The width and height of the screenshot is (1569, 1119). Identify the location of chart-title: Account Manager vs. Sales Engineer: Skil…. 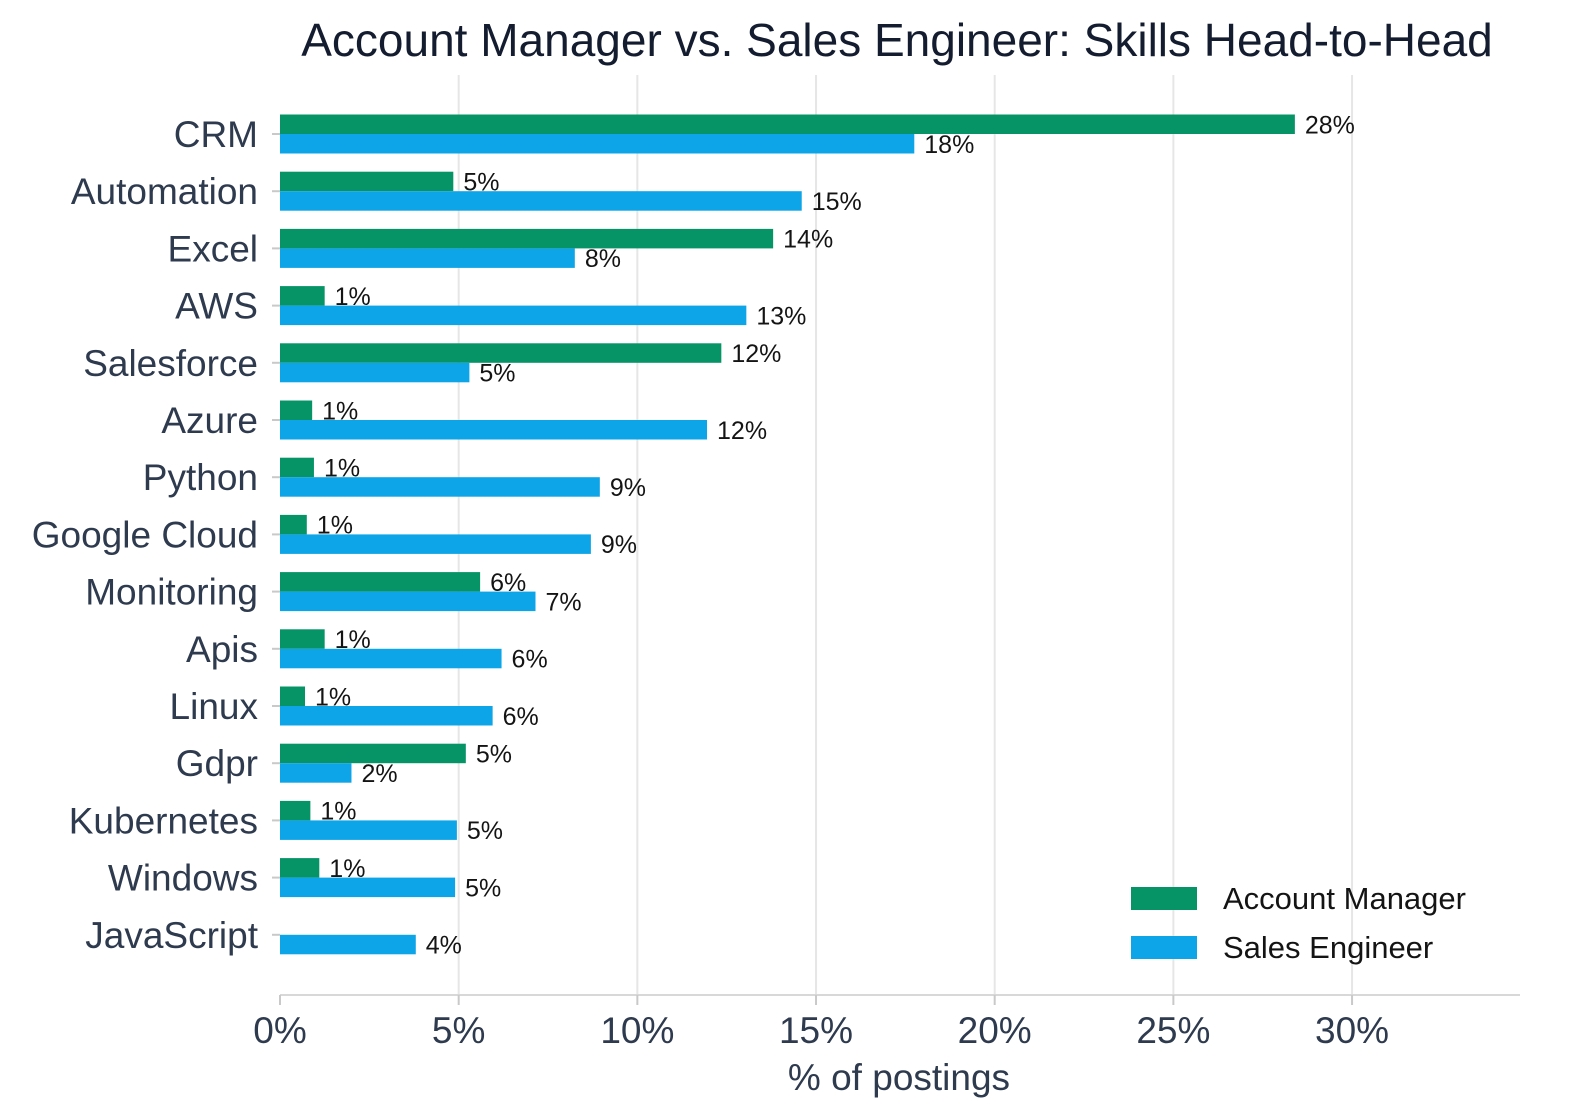
(897, 40).